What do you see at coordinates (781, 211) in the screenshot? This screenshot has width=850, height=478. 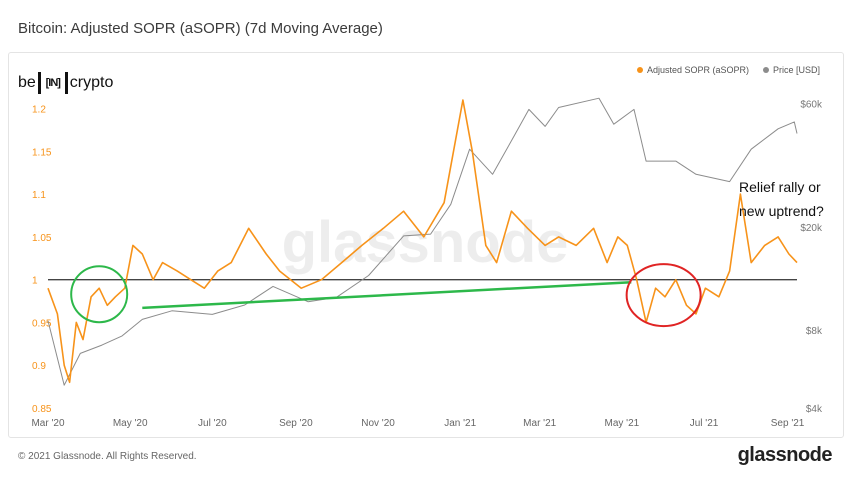 I see `annotation-line-2: new uptrend?` at bounding box center [781, 211].